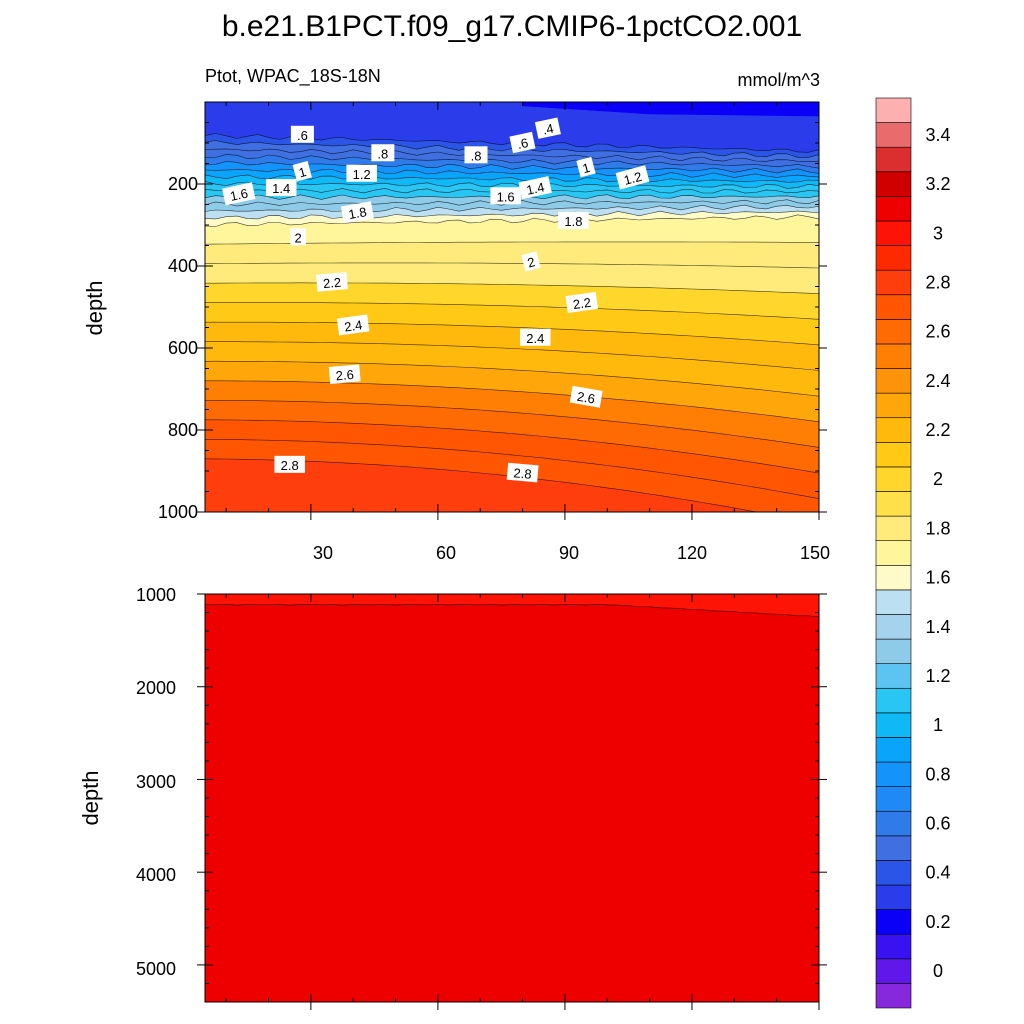 This screenshot has height=1024, width=1024. Describe the element at coordinates (523, 143) in the screenshot. I see `contour-label-text: .6` at that location.